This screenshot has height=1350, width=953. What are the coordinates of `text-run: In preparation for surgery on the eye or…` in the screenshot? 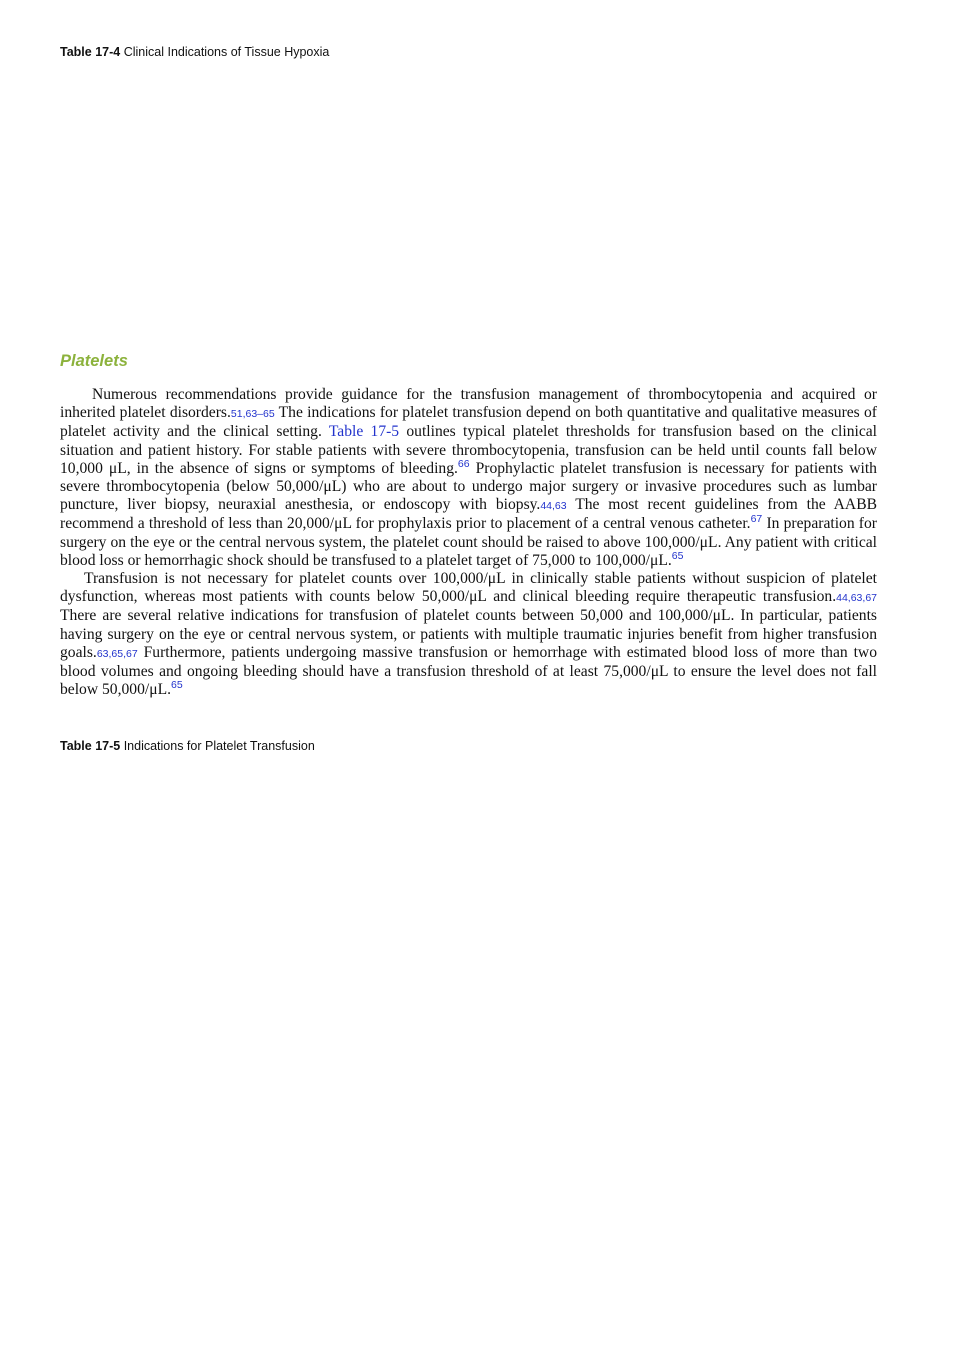 It's located at (468, 542).